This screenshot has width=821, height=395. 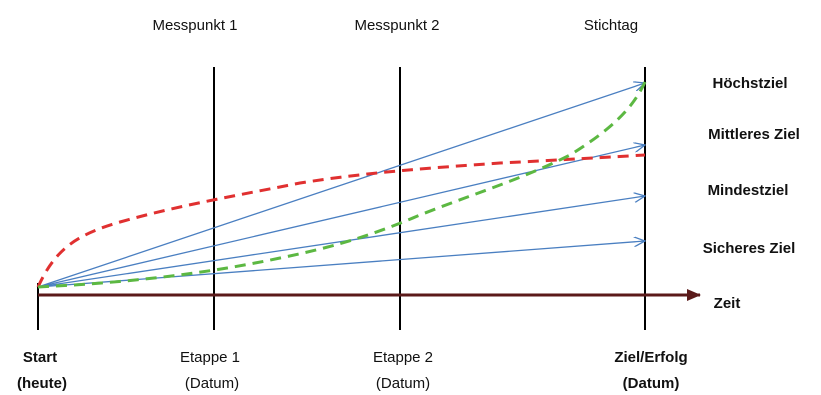 What do you see at coordinates (396, 25) in the screenshot?
I see `checkpoint2-label: Messpunkt 2` at bounding box center [396, 25].